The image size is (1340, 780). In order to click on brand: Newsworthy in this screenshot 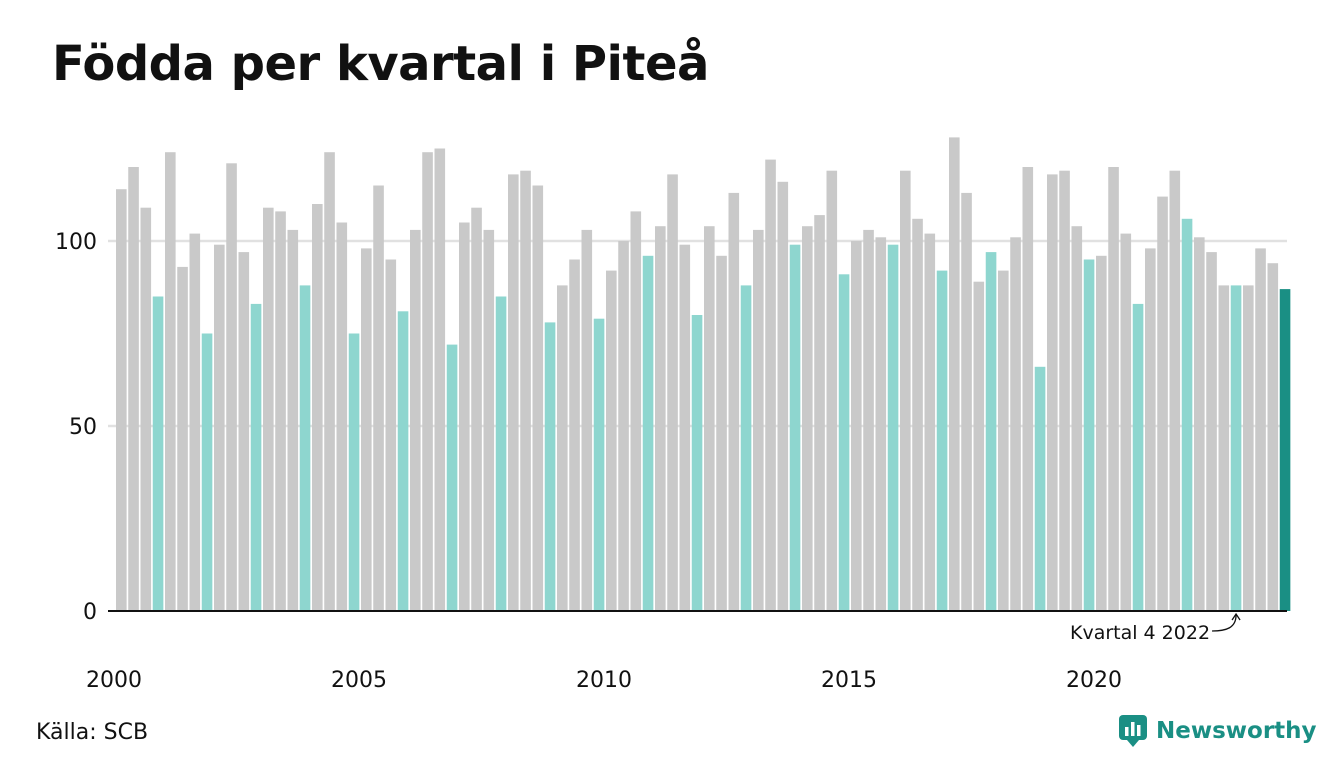, I will do `click(1217, 731)`.